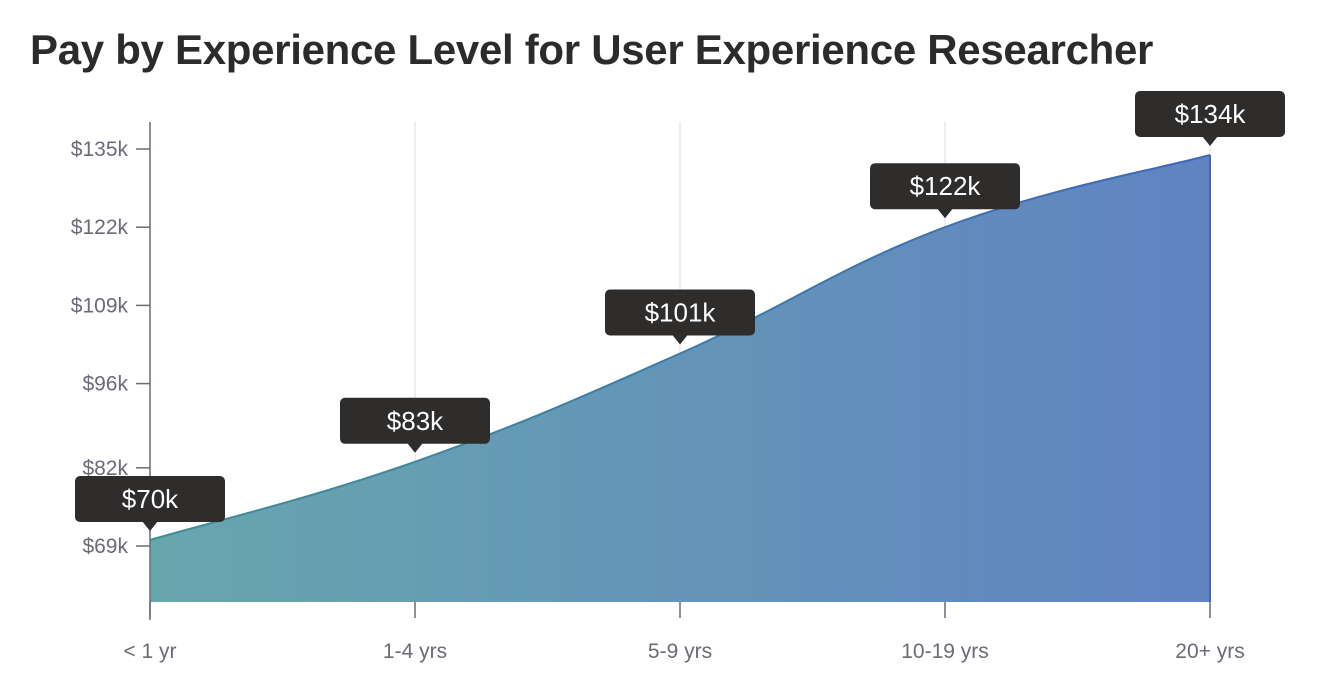  I want to click on data-label: $122k, so click(945, 191).